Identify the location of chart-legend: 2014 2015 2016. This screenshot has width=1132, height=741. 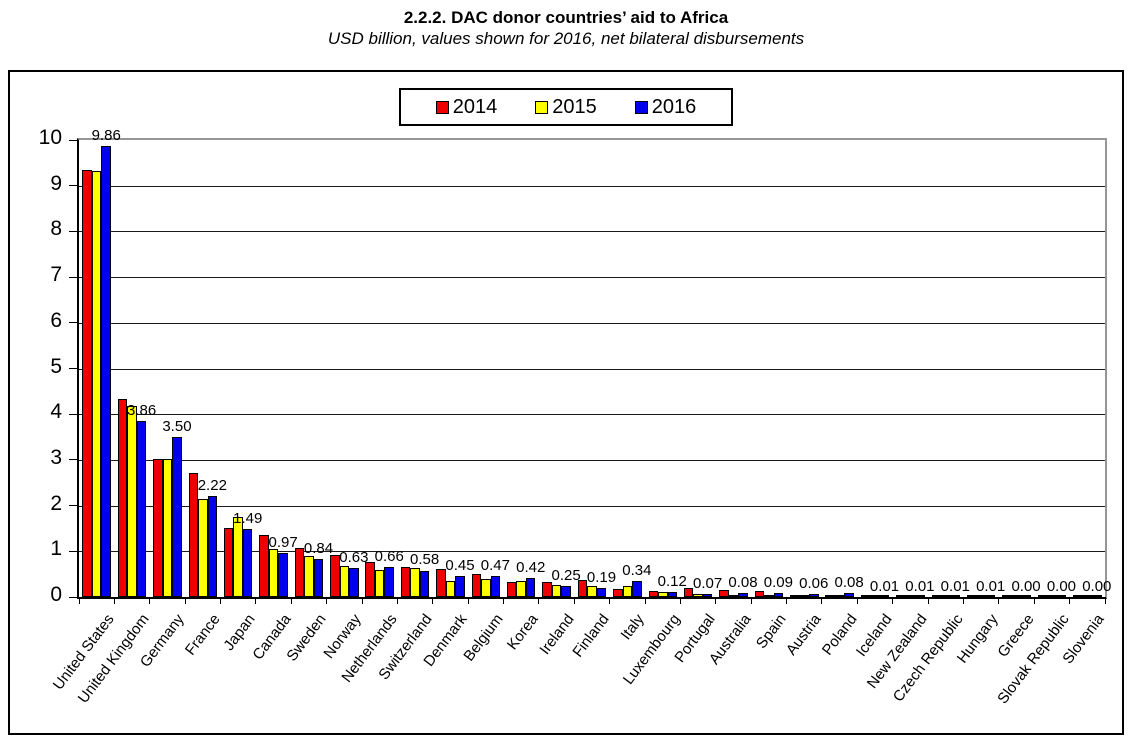
(566, 107).